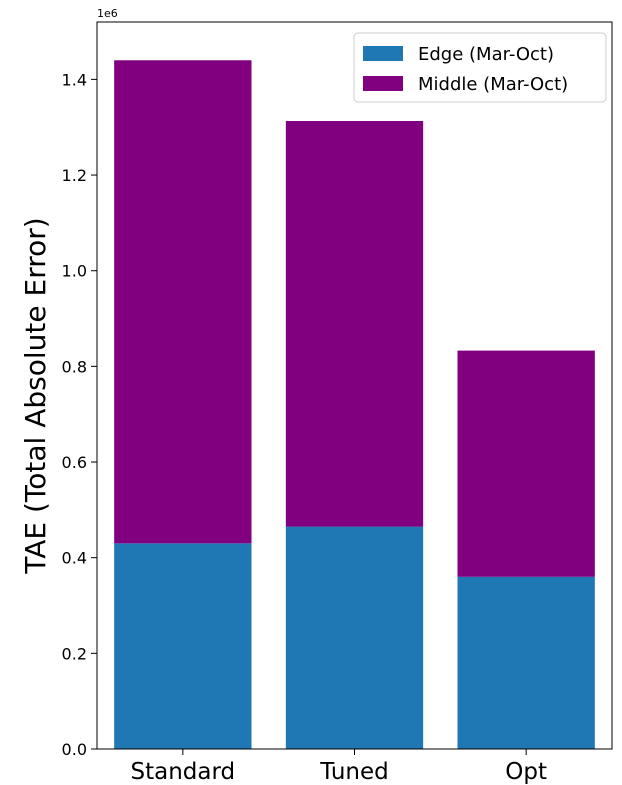  I want to click on y-tick-label: 1.2, so click(74, 175).